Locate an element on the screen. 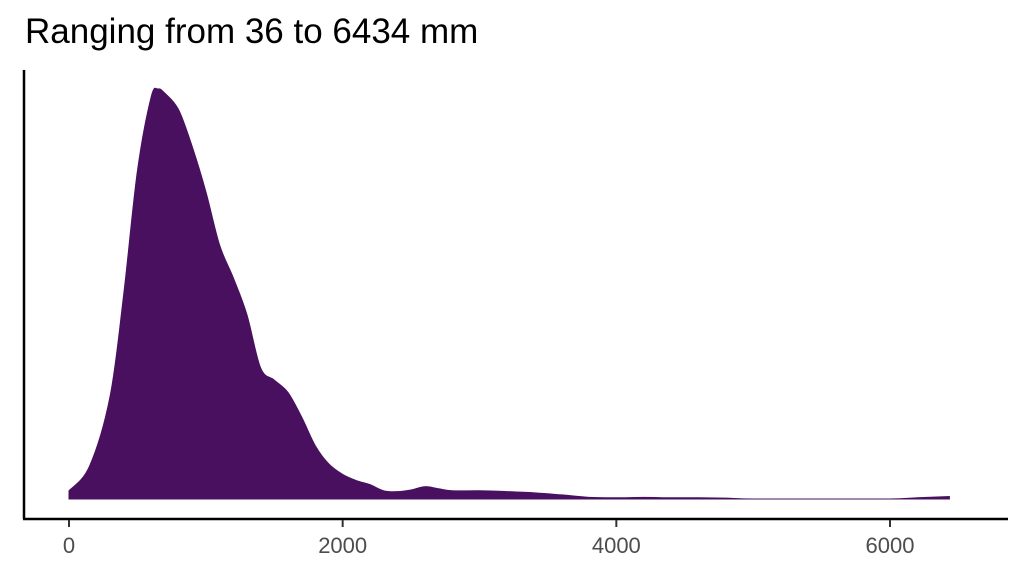 Image resolution: width=1024 pixels, height=576 pixels. x-tick-label: 4000 is located at coordinates (616, 545).